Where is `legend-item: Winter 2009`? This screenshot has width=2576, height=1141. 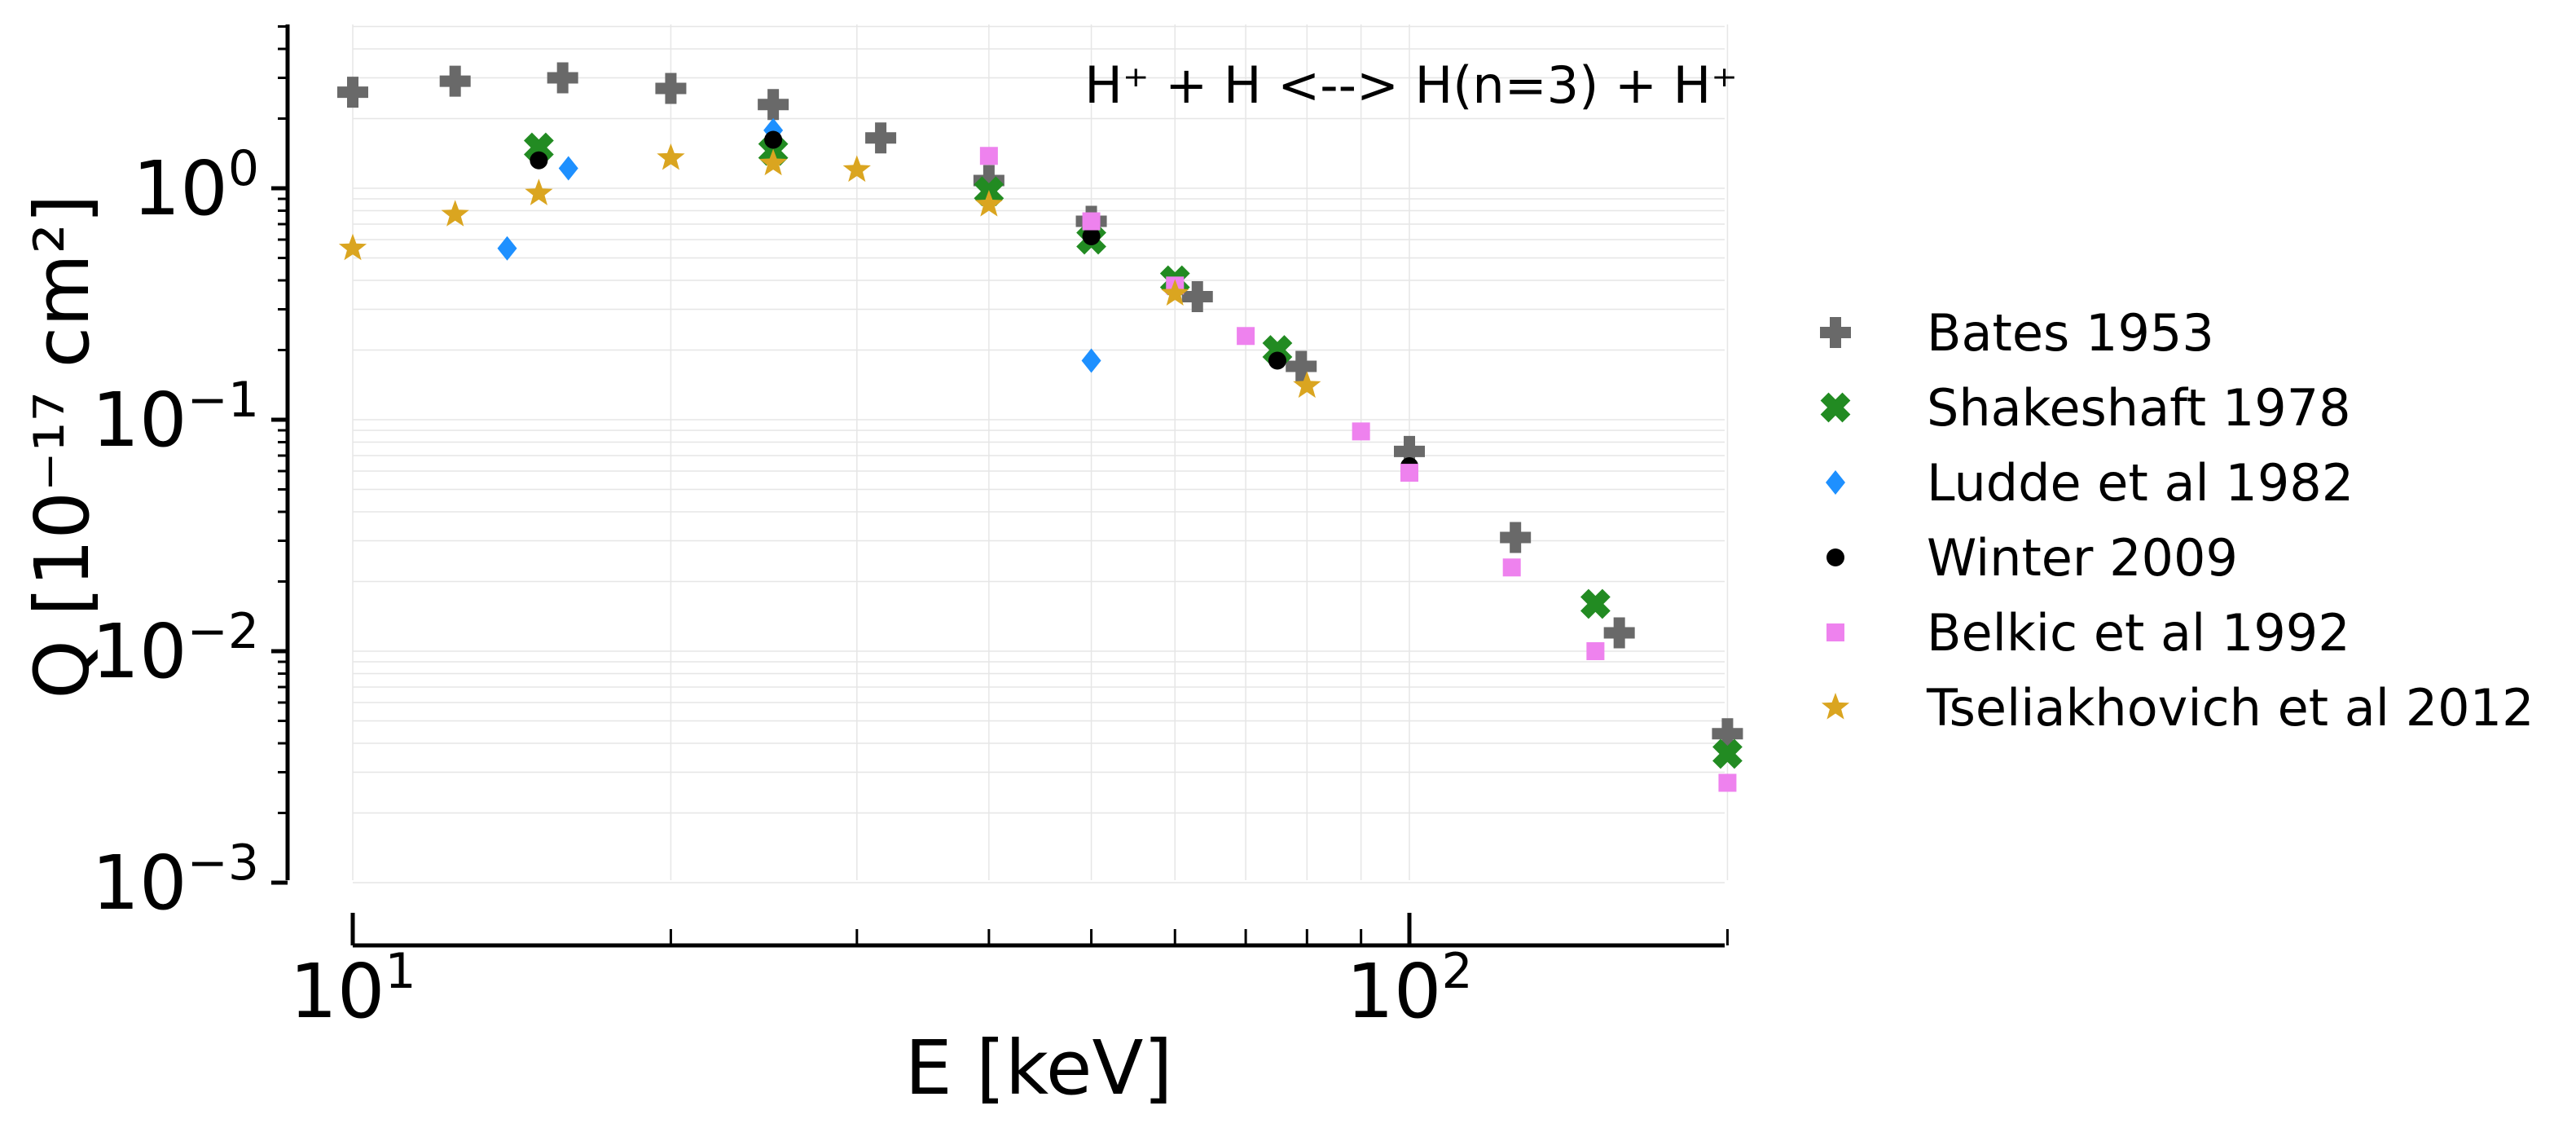
legend-item: Winter 2009 is located at coordinates (2032, 558).